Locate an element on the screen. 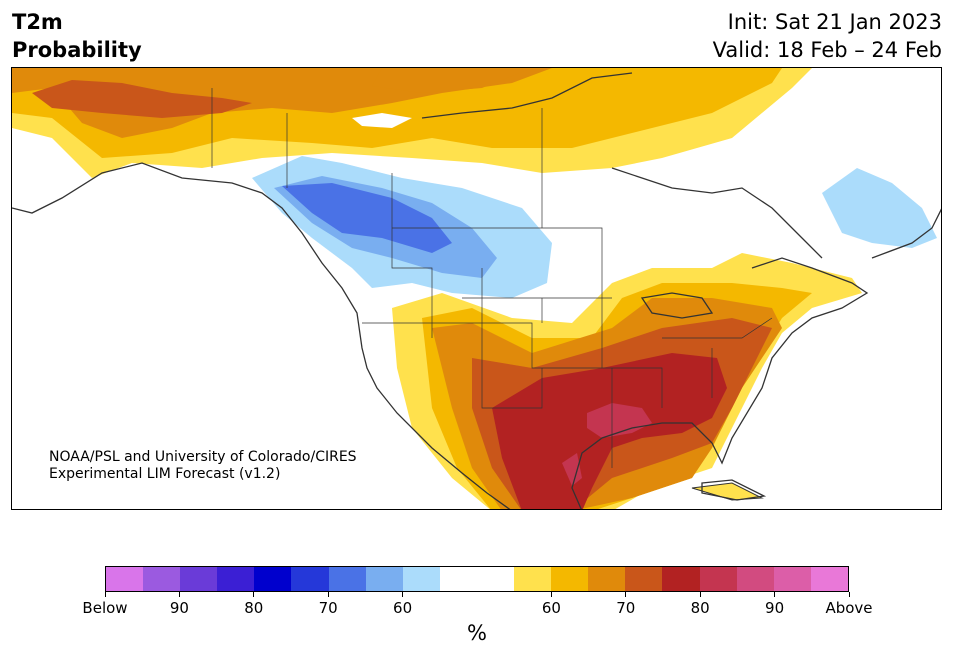  title-variable: T2m is located at coordinates (37, 22).